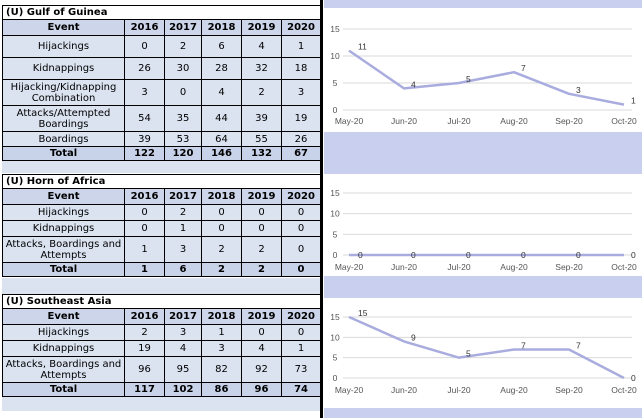  I want to click on cell: 122, so click(144, 153).